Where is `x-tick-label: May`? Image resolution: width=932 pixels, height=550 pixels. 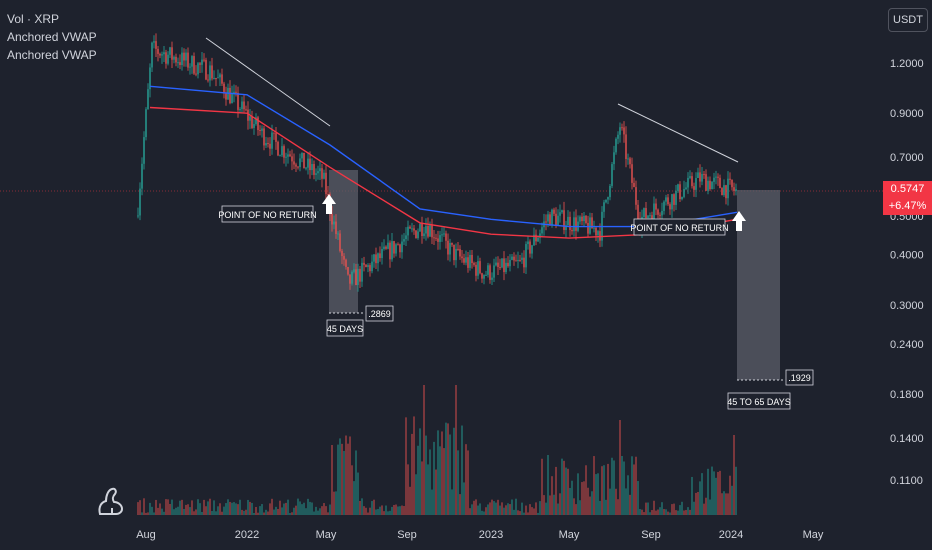 x-tick-label: May is located at coordinates (569, 535).